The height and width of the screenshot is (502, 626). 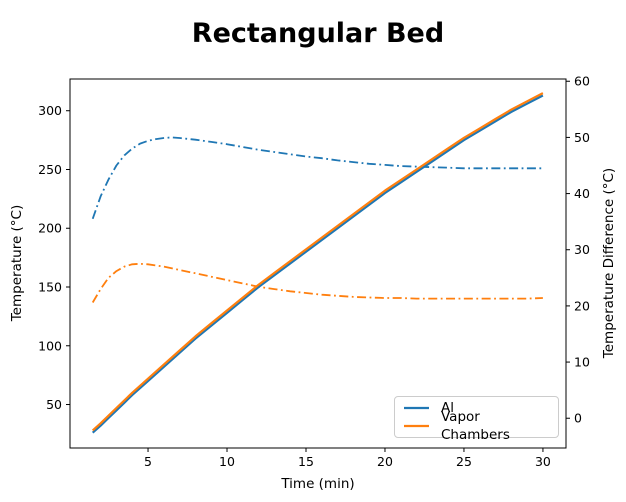 I want to click on x-axis-label: Time (min), so click(x=318, y=484).